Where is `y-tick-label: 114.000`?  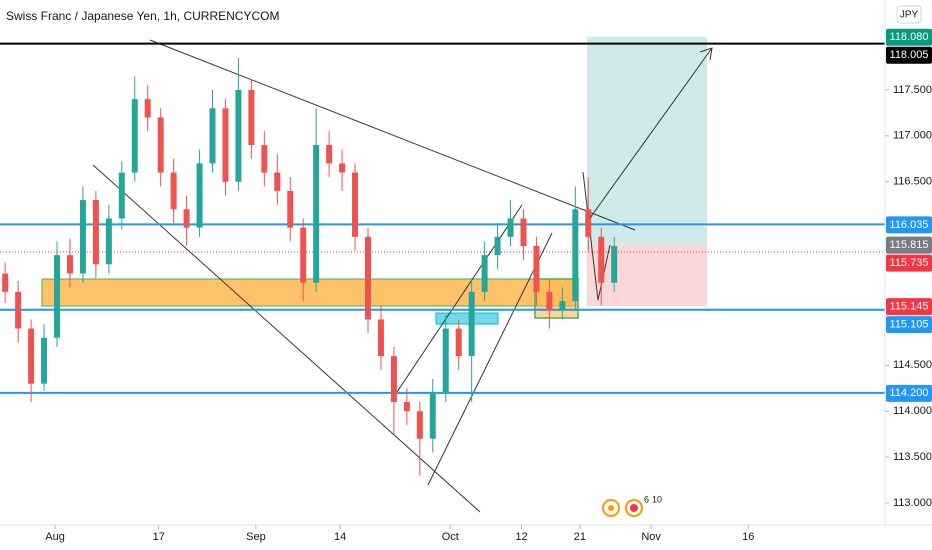
y-tick-label: 114.000 is located at coordinates (912, 411).